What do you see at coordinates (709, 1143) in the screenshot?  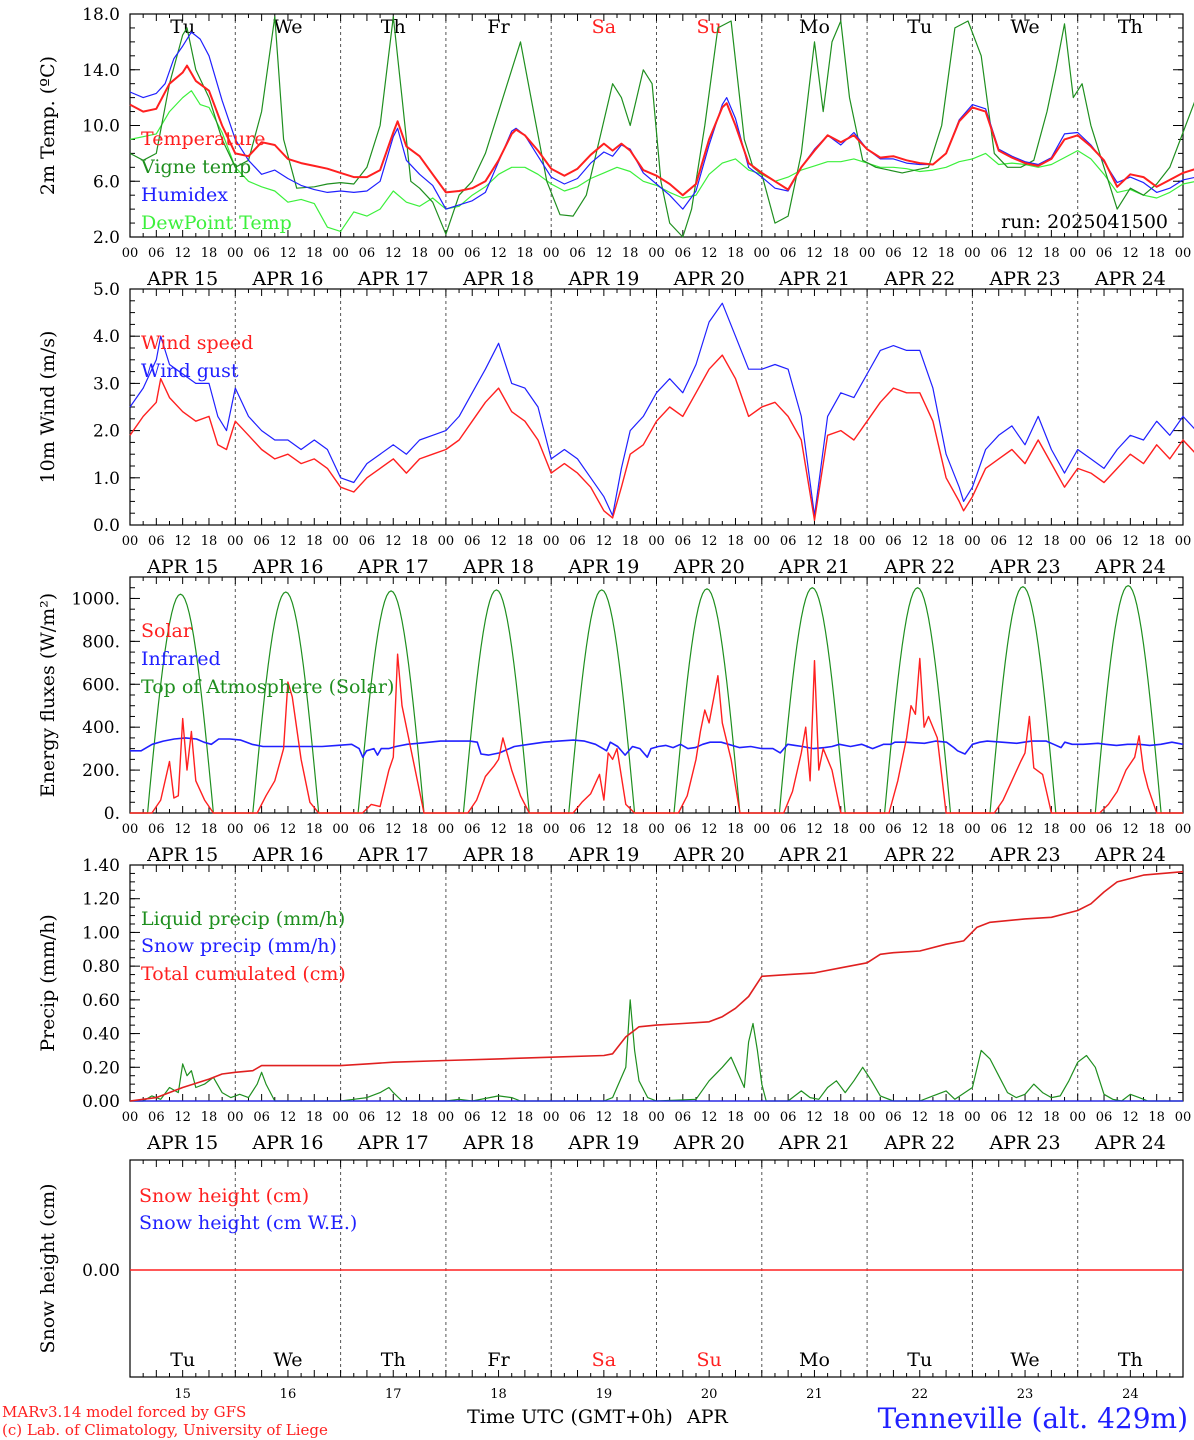 I see `date-label: APR 20` at bounding box center [709, 1143].